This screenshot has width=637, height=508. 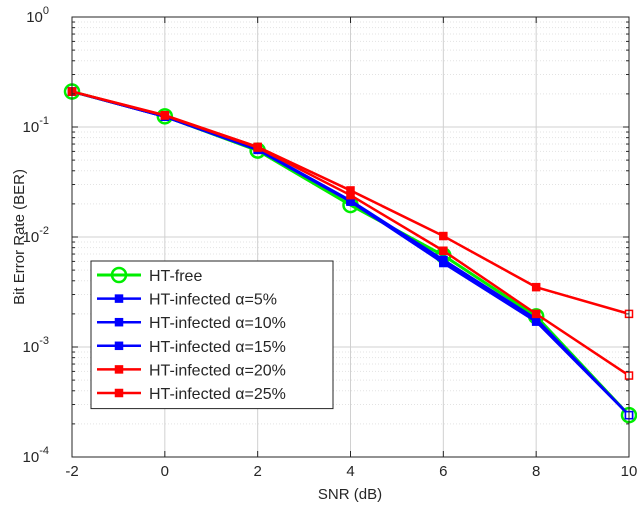 I want to click on legend-label: HT-infected α=20%, so click(x=217, y=370).